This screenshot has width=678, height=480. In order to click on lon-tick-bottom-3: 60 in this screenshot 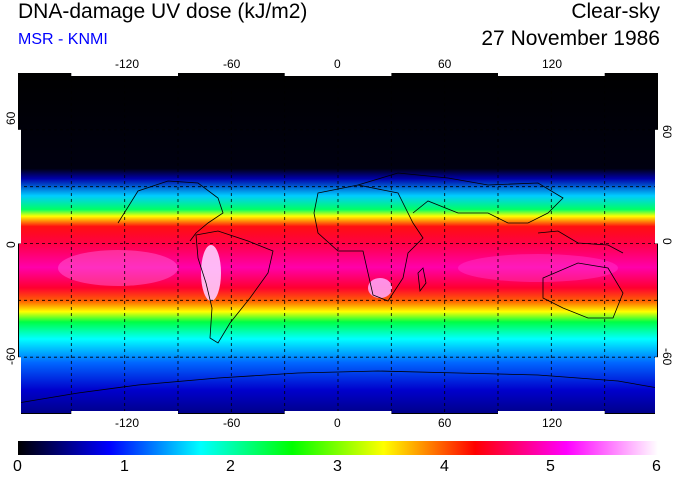, I will do `click(445, 423)`.